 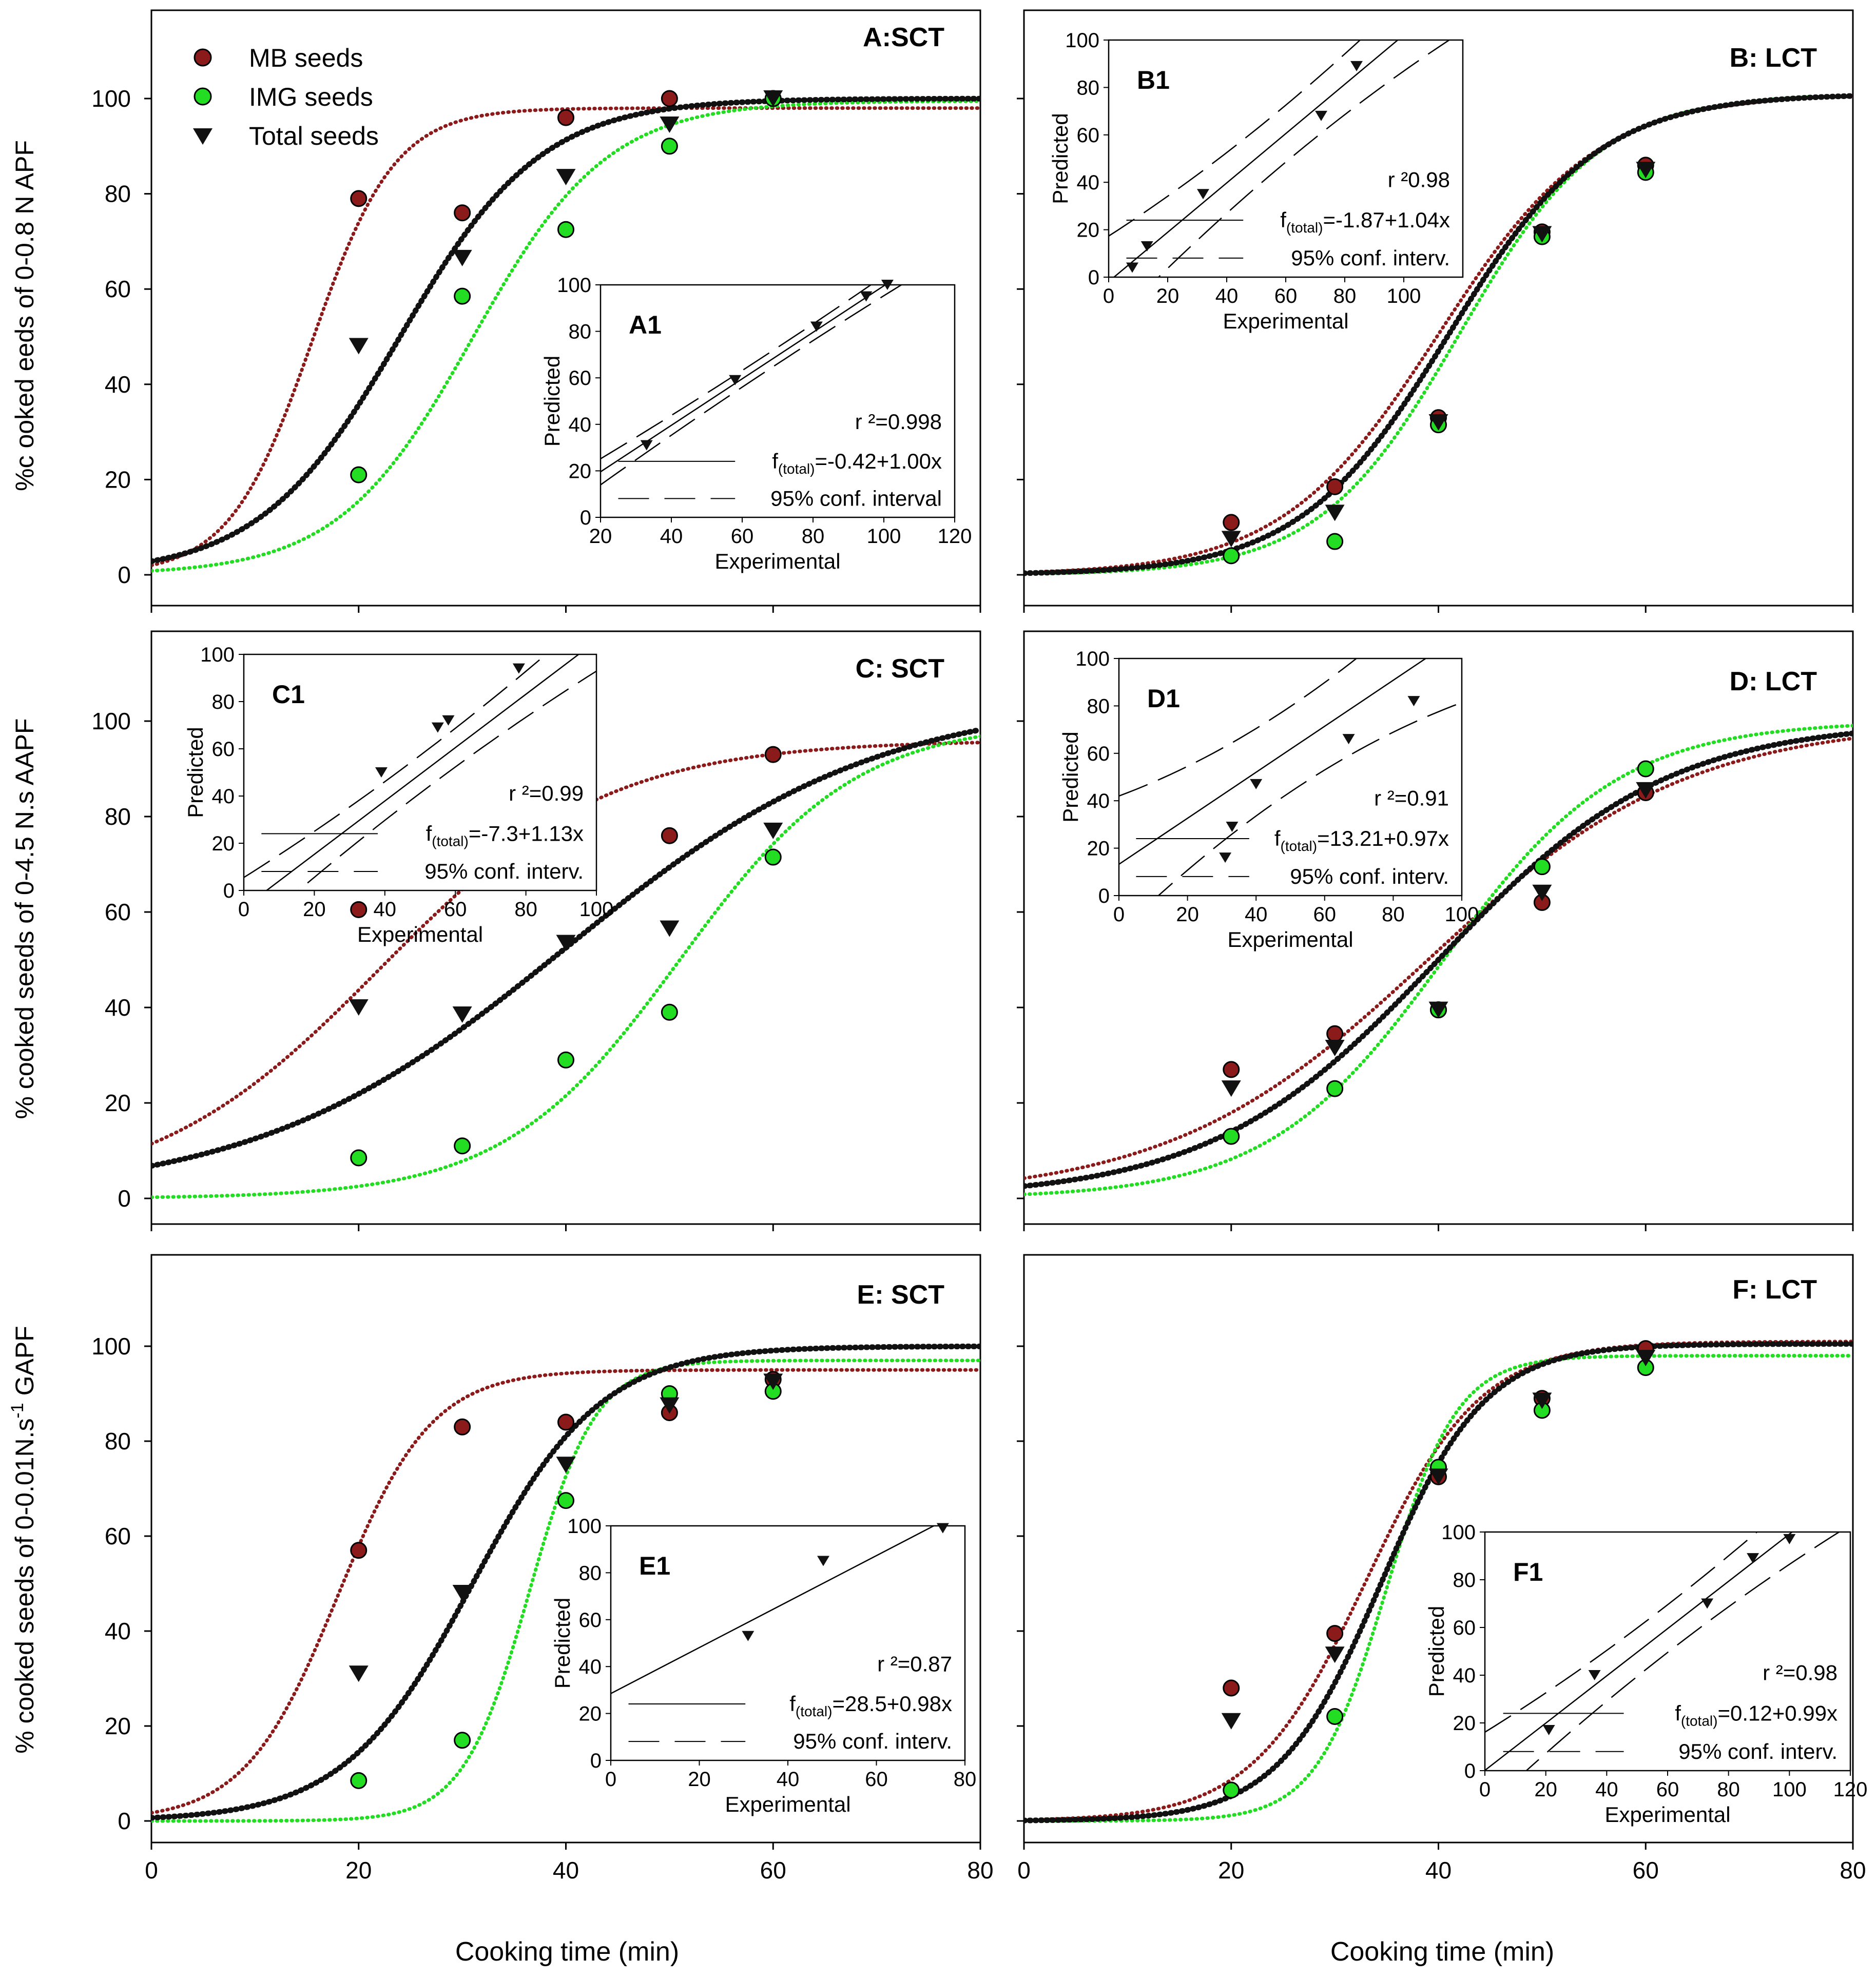 What do you see at coordinates (1365, 222) in the screenshot?
I see `inset-fit-eq: f(total)=-1.87+1.04x` at bounding box center [1365, 222].